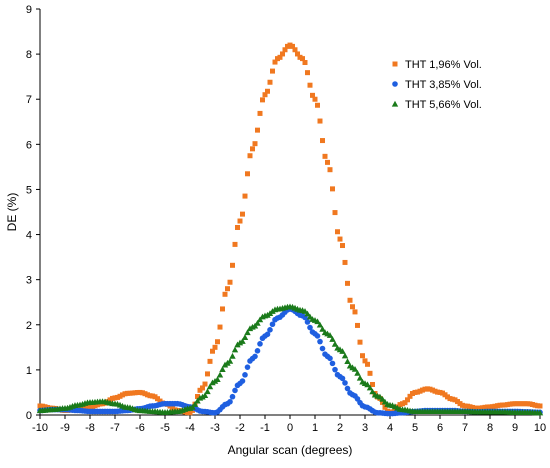 This screenshot has height=468, width=550. I want to click on y-axis-title: DE (%), so click(12, 212).